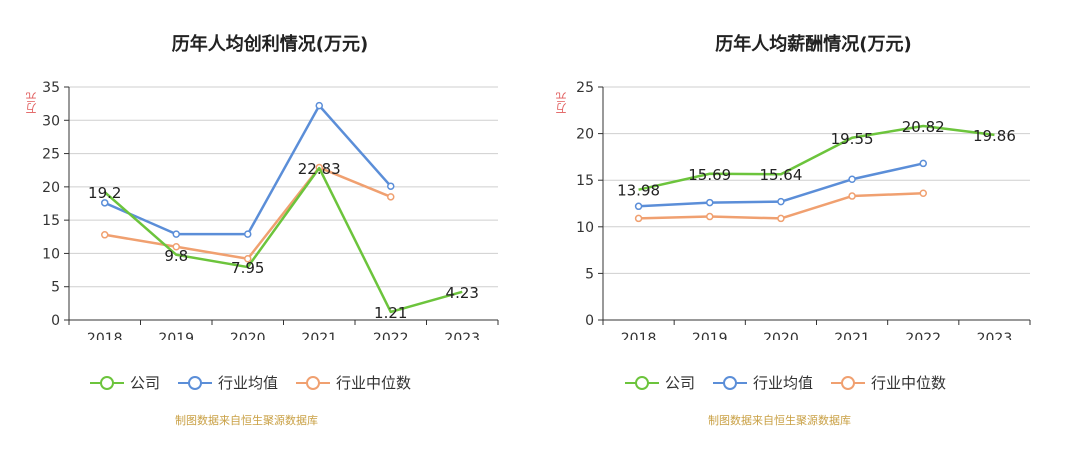 This screenshot has width=1087, height=467. What do you see at coordinates (51, 121) in the screenshot?
I see `y-tick-label: 30` at bounding box center [51, 121].